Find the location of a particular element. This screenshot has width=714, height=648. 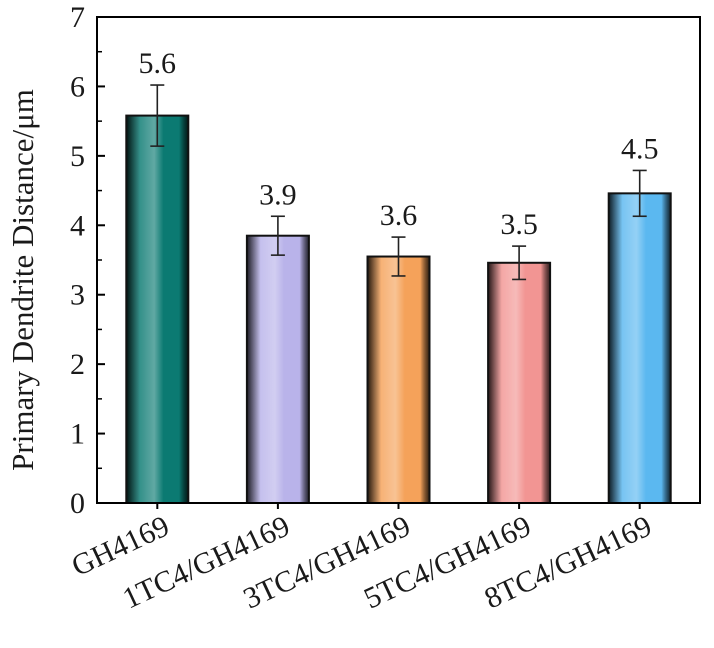

data-label-3: 3.5 is located at coordinates (519, 224).